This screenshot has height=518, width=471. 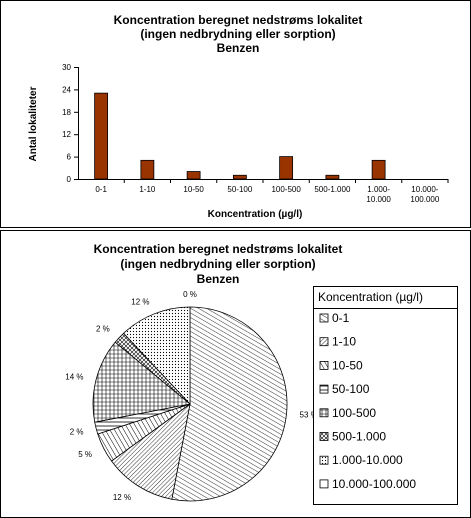 What do you see at coordinates (286, 189) in the screenshot?
I see `x-tick-label: 100-500` at bounding box center [286, 189].